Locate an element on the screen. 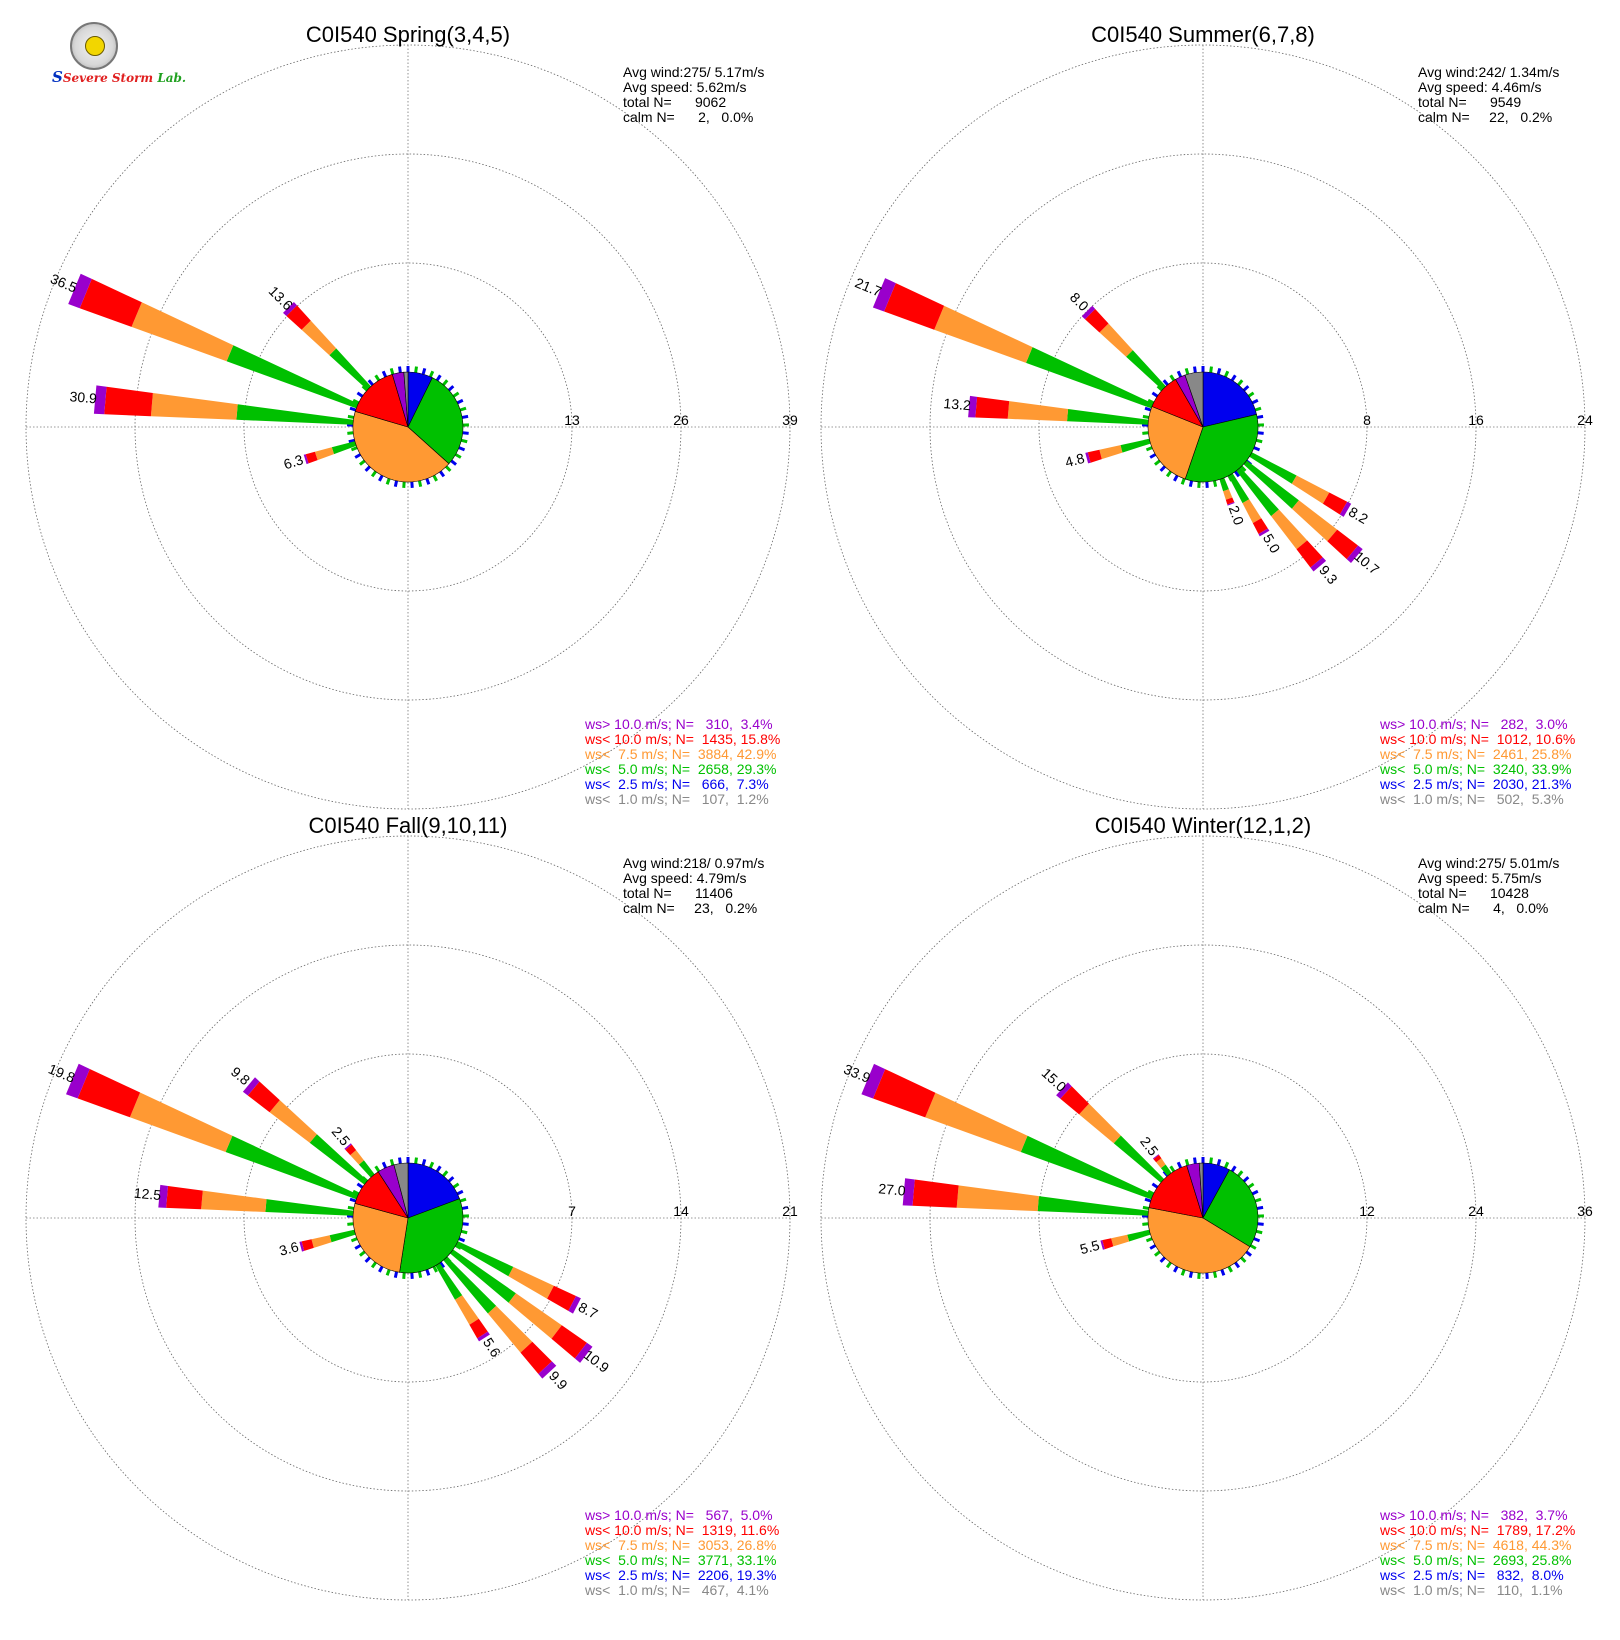 Image resolution: width=1620 pixels, height=1640 pixels. panel-title: C0I540 Winter(12,1,2) is located at coordinates (1203, 825).